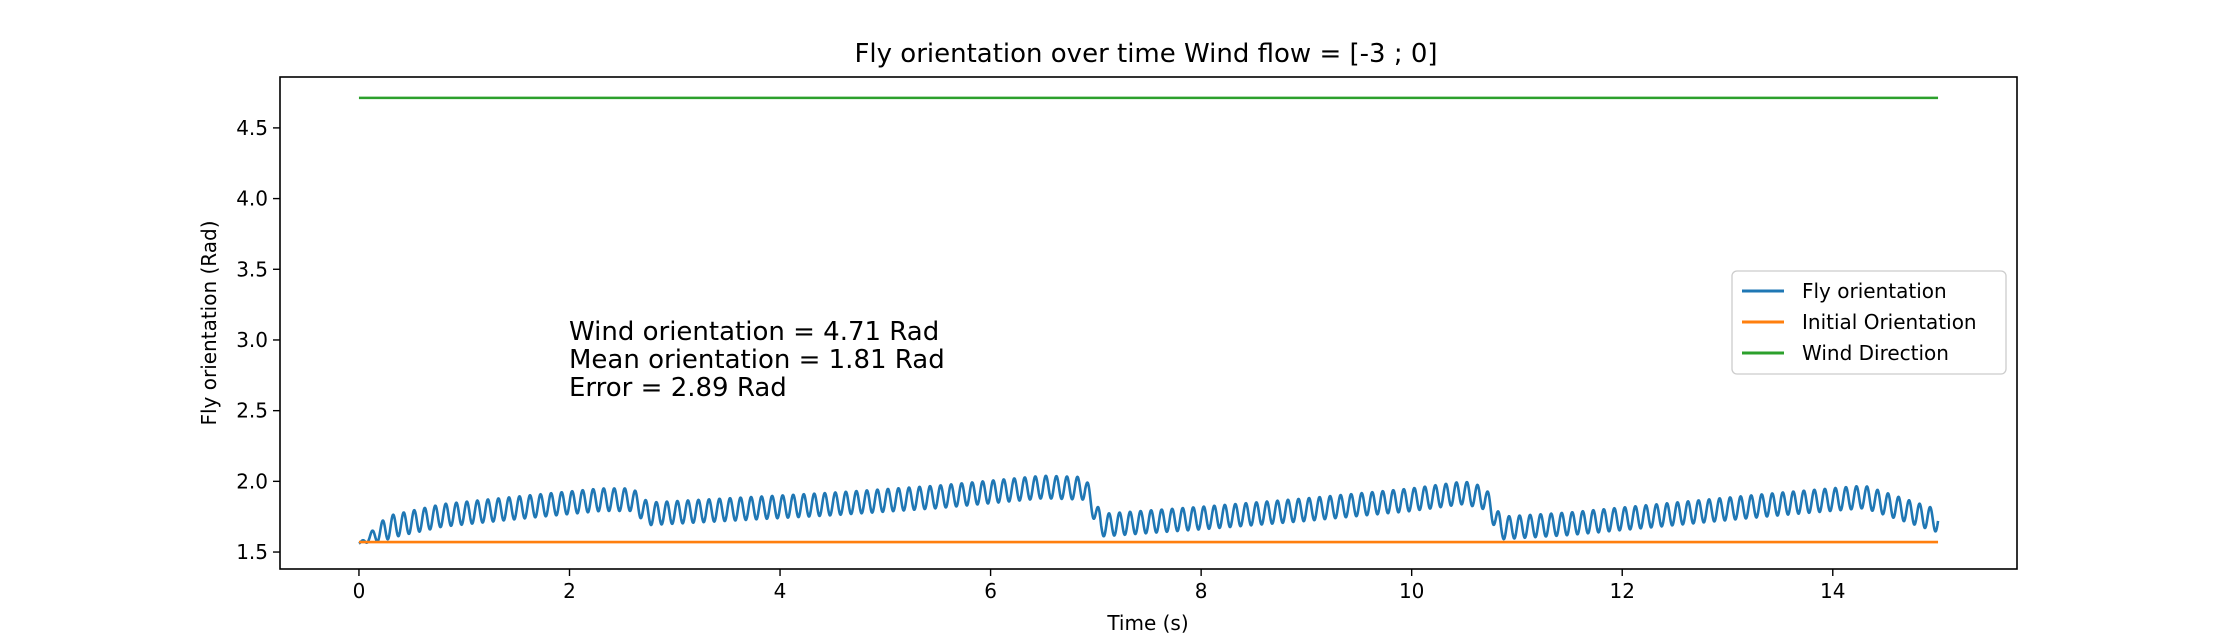 Image resolution: width=2240 pixels, height=640 pixels. Describe the element at coordinates (990, 591) in the screenshot. I see `x-tick-label: 6` at that location.